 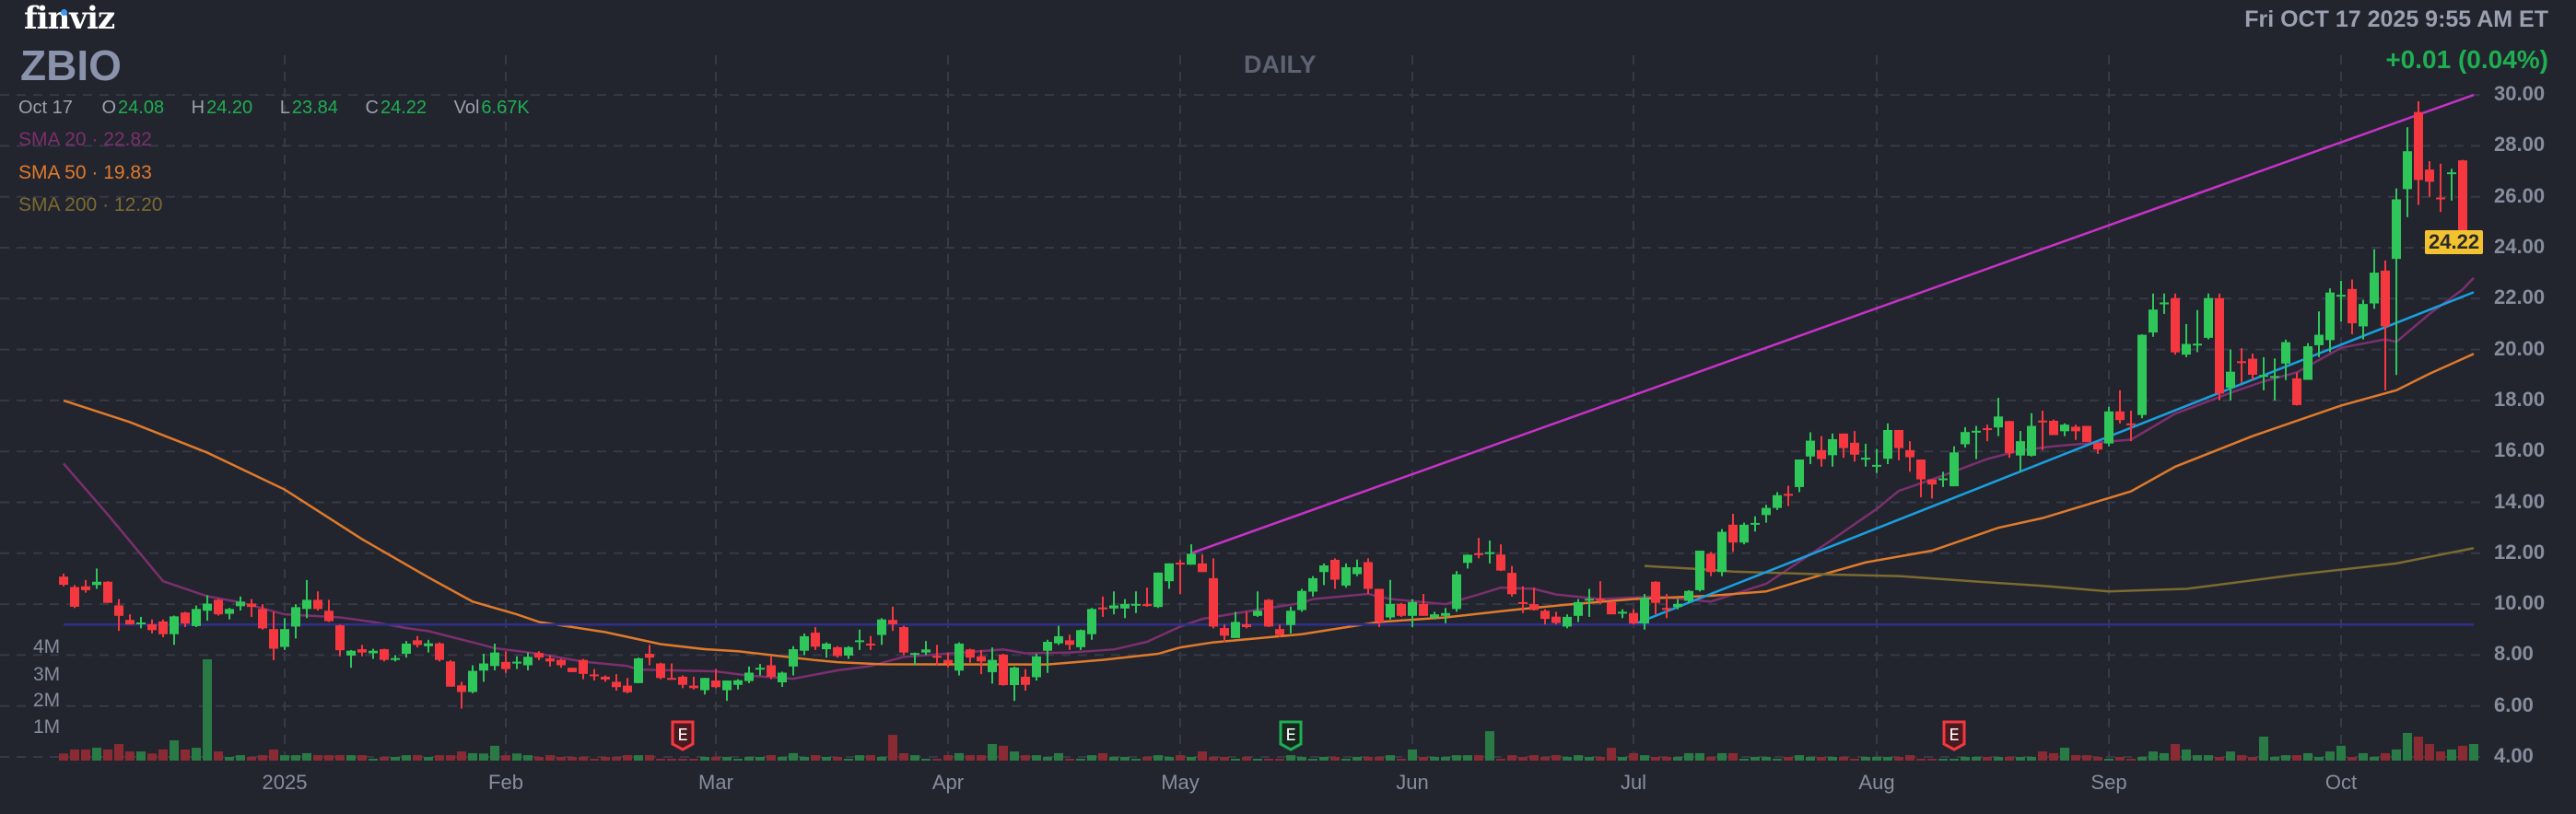 I want to click on y-axis-tick-label: 4.00, so click(x=2514, y=755).